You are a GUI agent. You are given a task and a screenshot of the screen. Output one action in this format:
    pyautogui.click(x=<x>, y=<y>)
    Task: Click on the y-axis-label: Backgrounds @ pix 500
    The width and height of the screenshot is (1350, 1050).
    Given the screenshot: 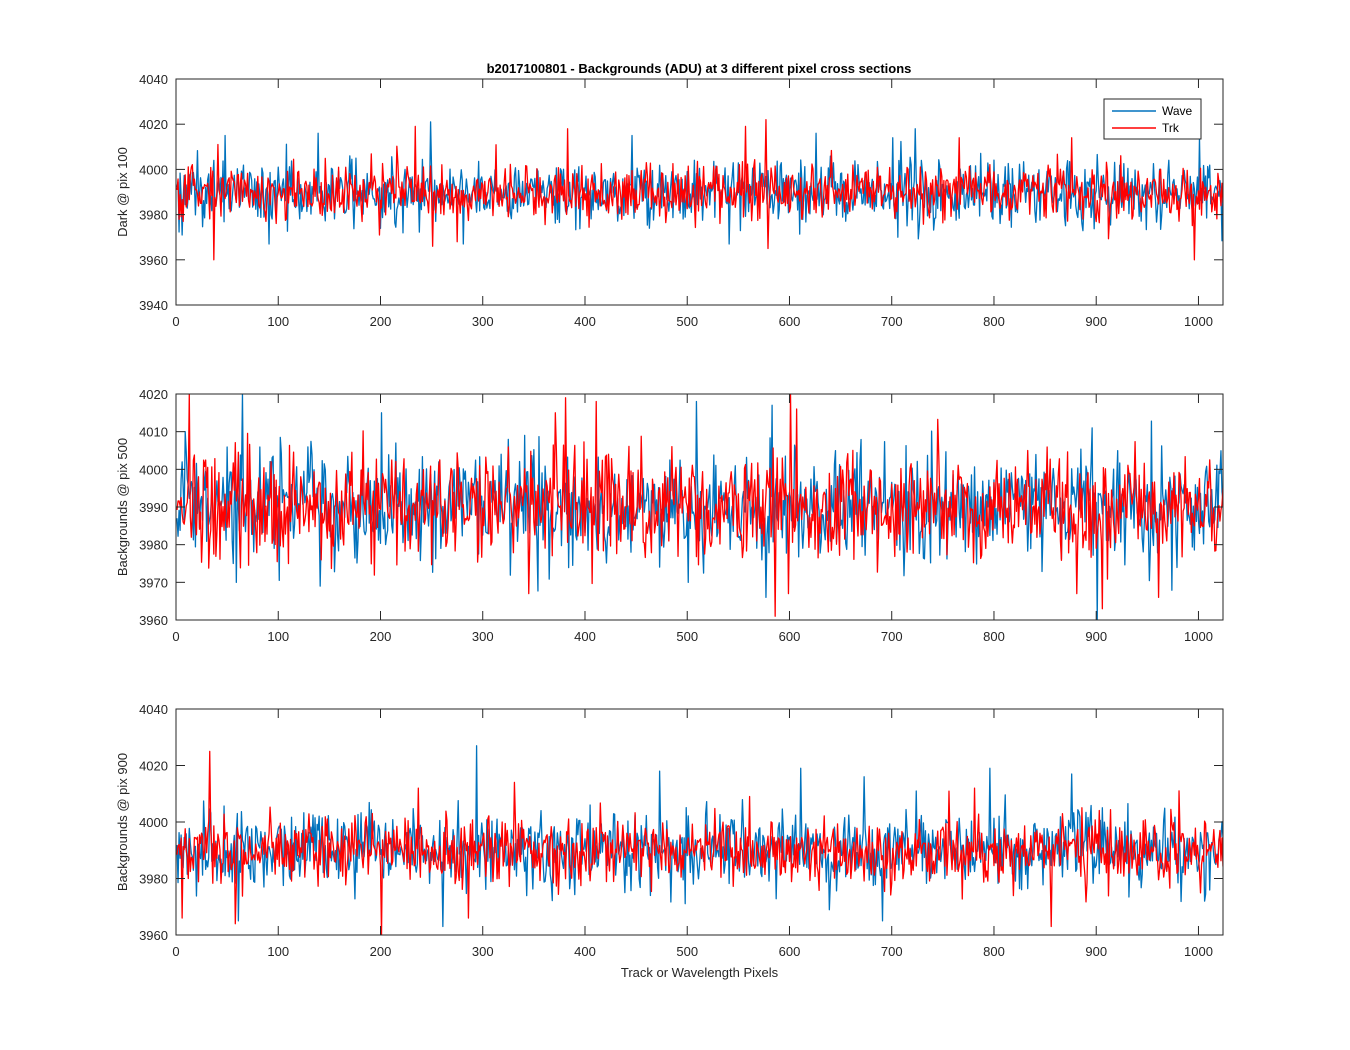 What is the action you would take?
    pyautogui.click(x=122, y=507)
    